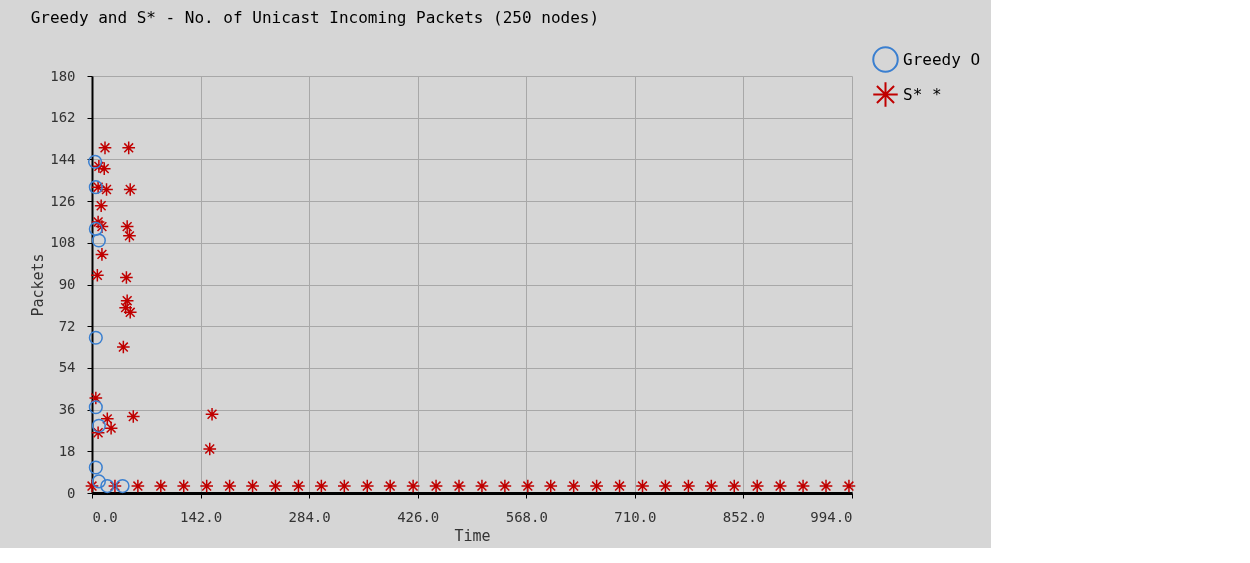  Describe the element at coordinates (63, 242) in the screenshot. I see `y-tick-label: 108` at that location.